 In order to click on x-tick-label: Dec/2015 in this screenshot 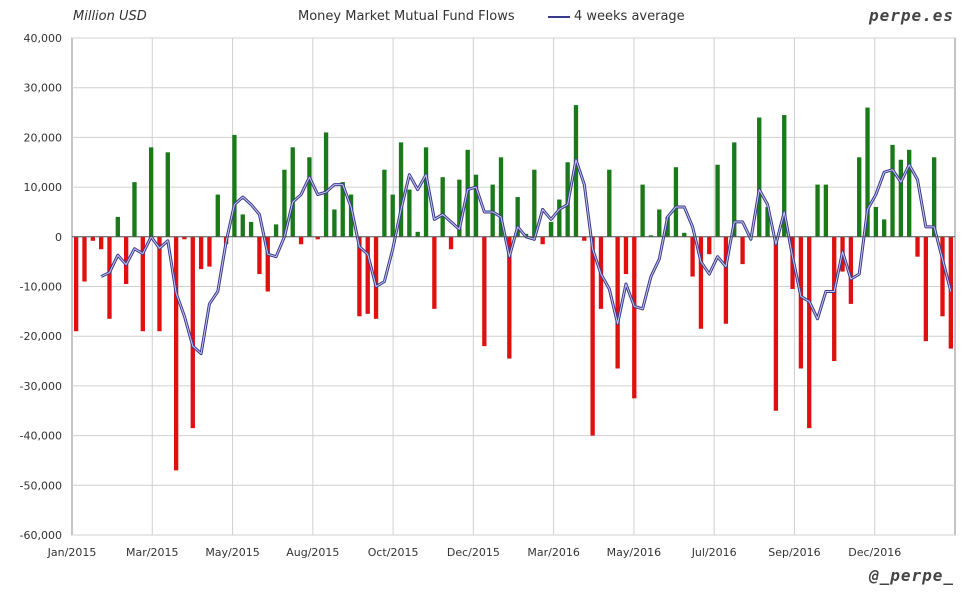, I will do `click(473, 552)`.